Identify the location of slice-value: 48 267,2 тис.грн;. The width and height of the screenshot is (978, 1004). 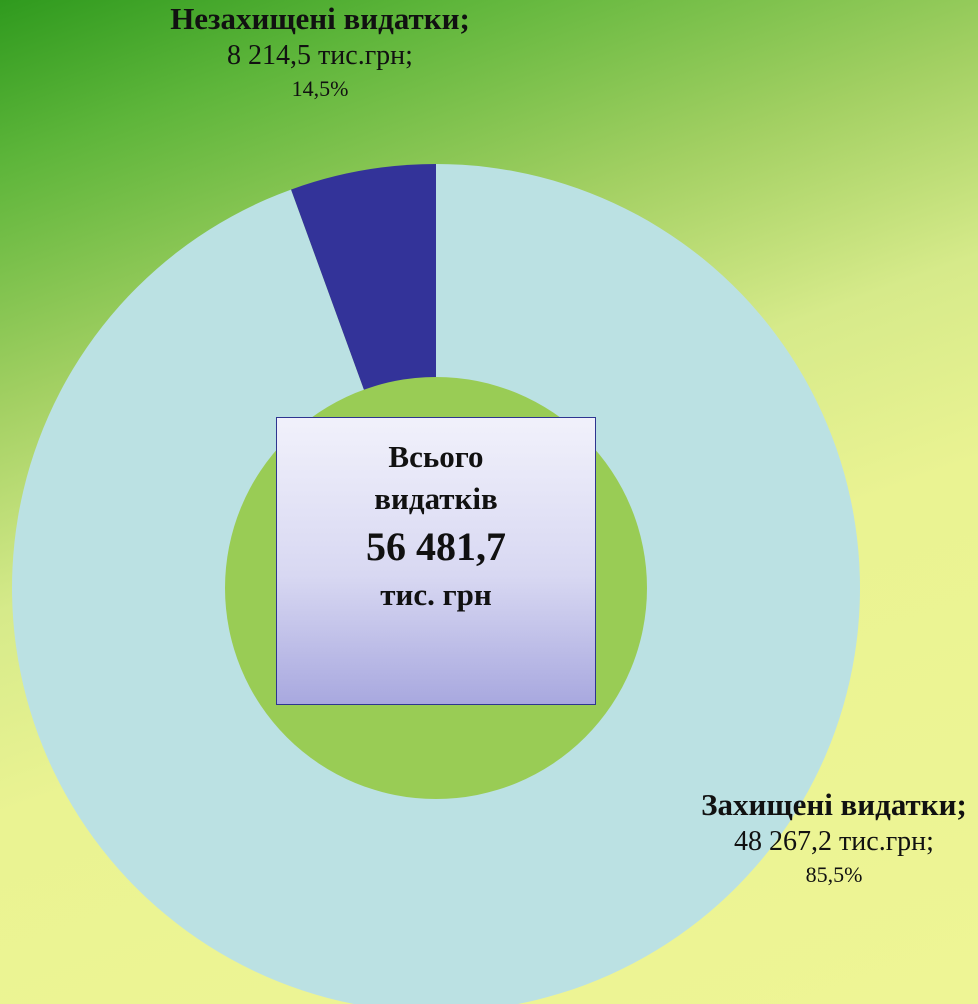
(834, 841).